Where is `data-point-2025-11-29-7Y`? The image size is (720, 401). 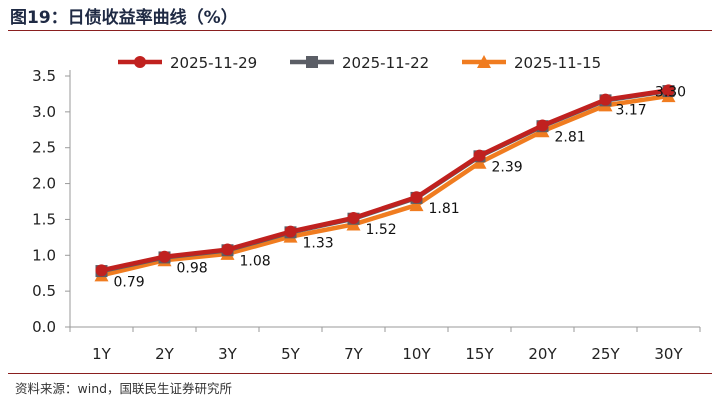
data-point-2025-11-29-7Y is located at coordinates (353, 217).